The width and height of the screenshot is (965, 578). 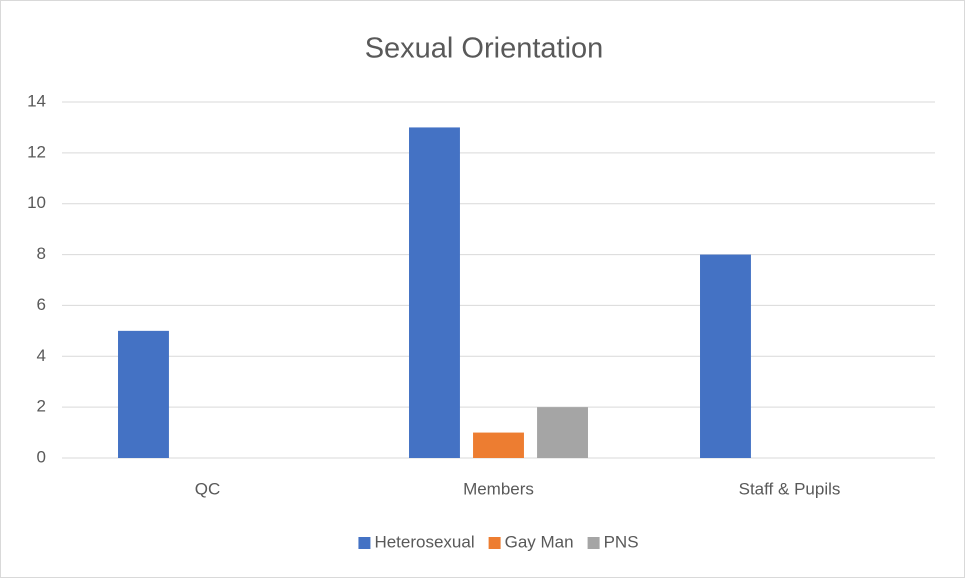 What do you see at coordinates (208, 488) in the screenshot?
I see `x-tick-label: QC` at bounding box center [208, 488].